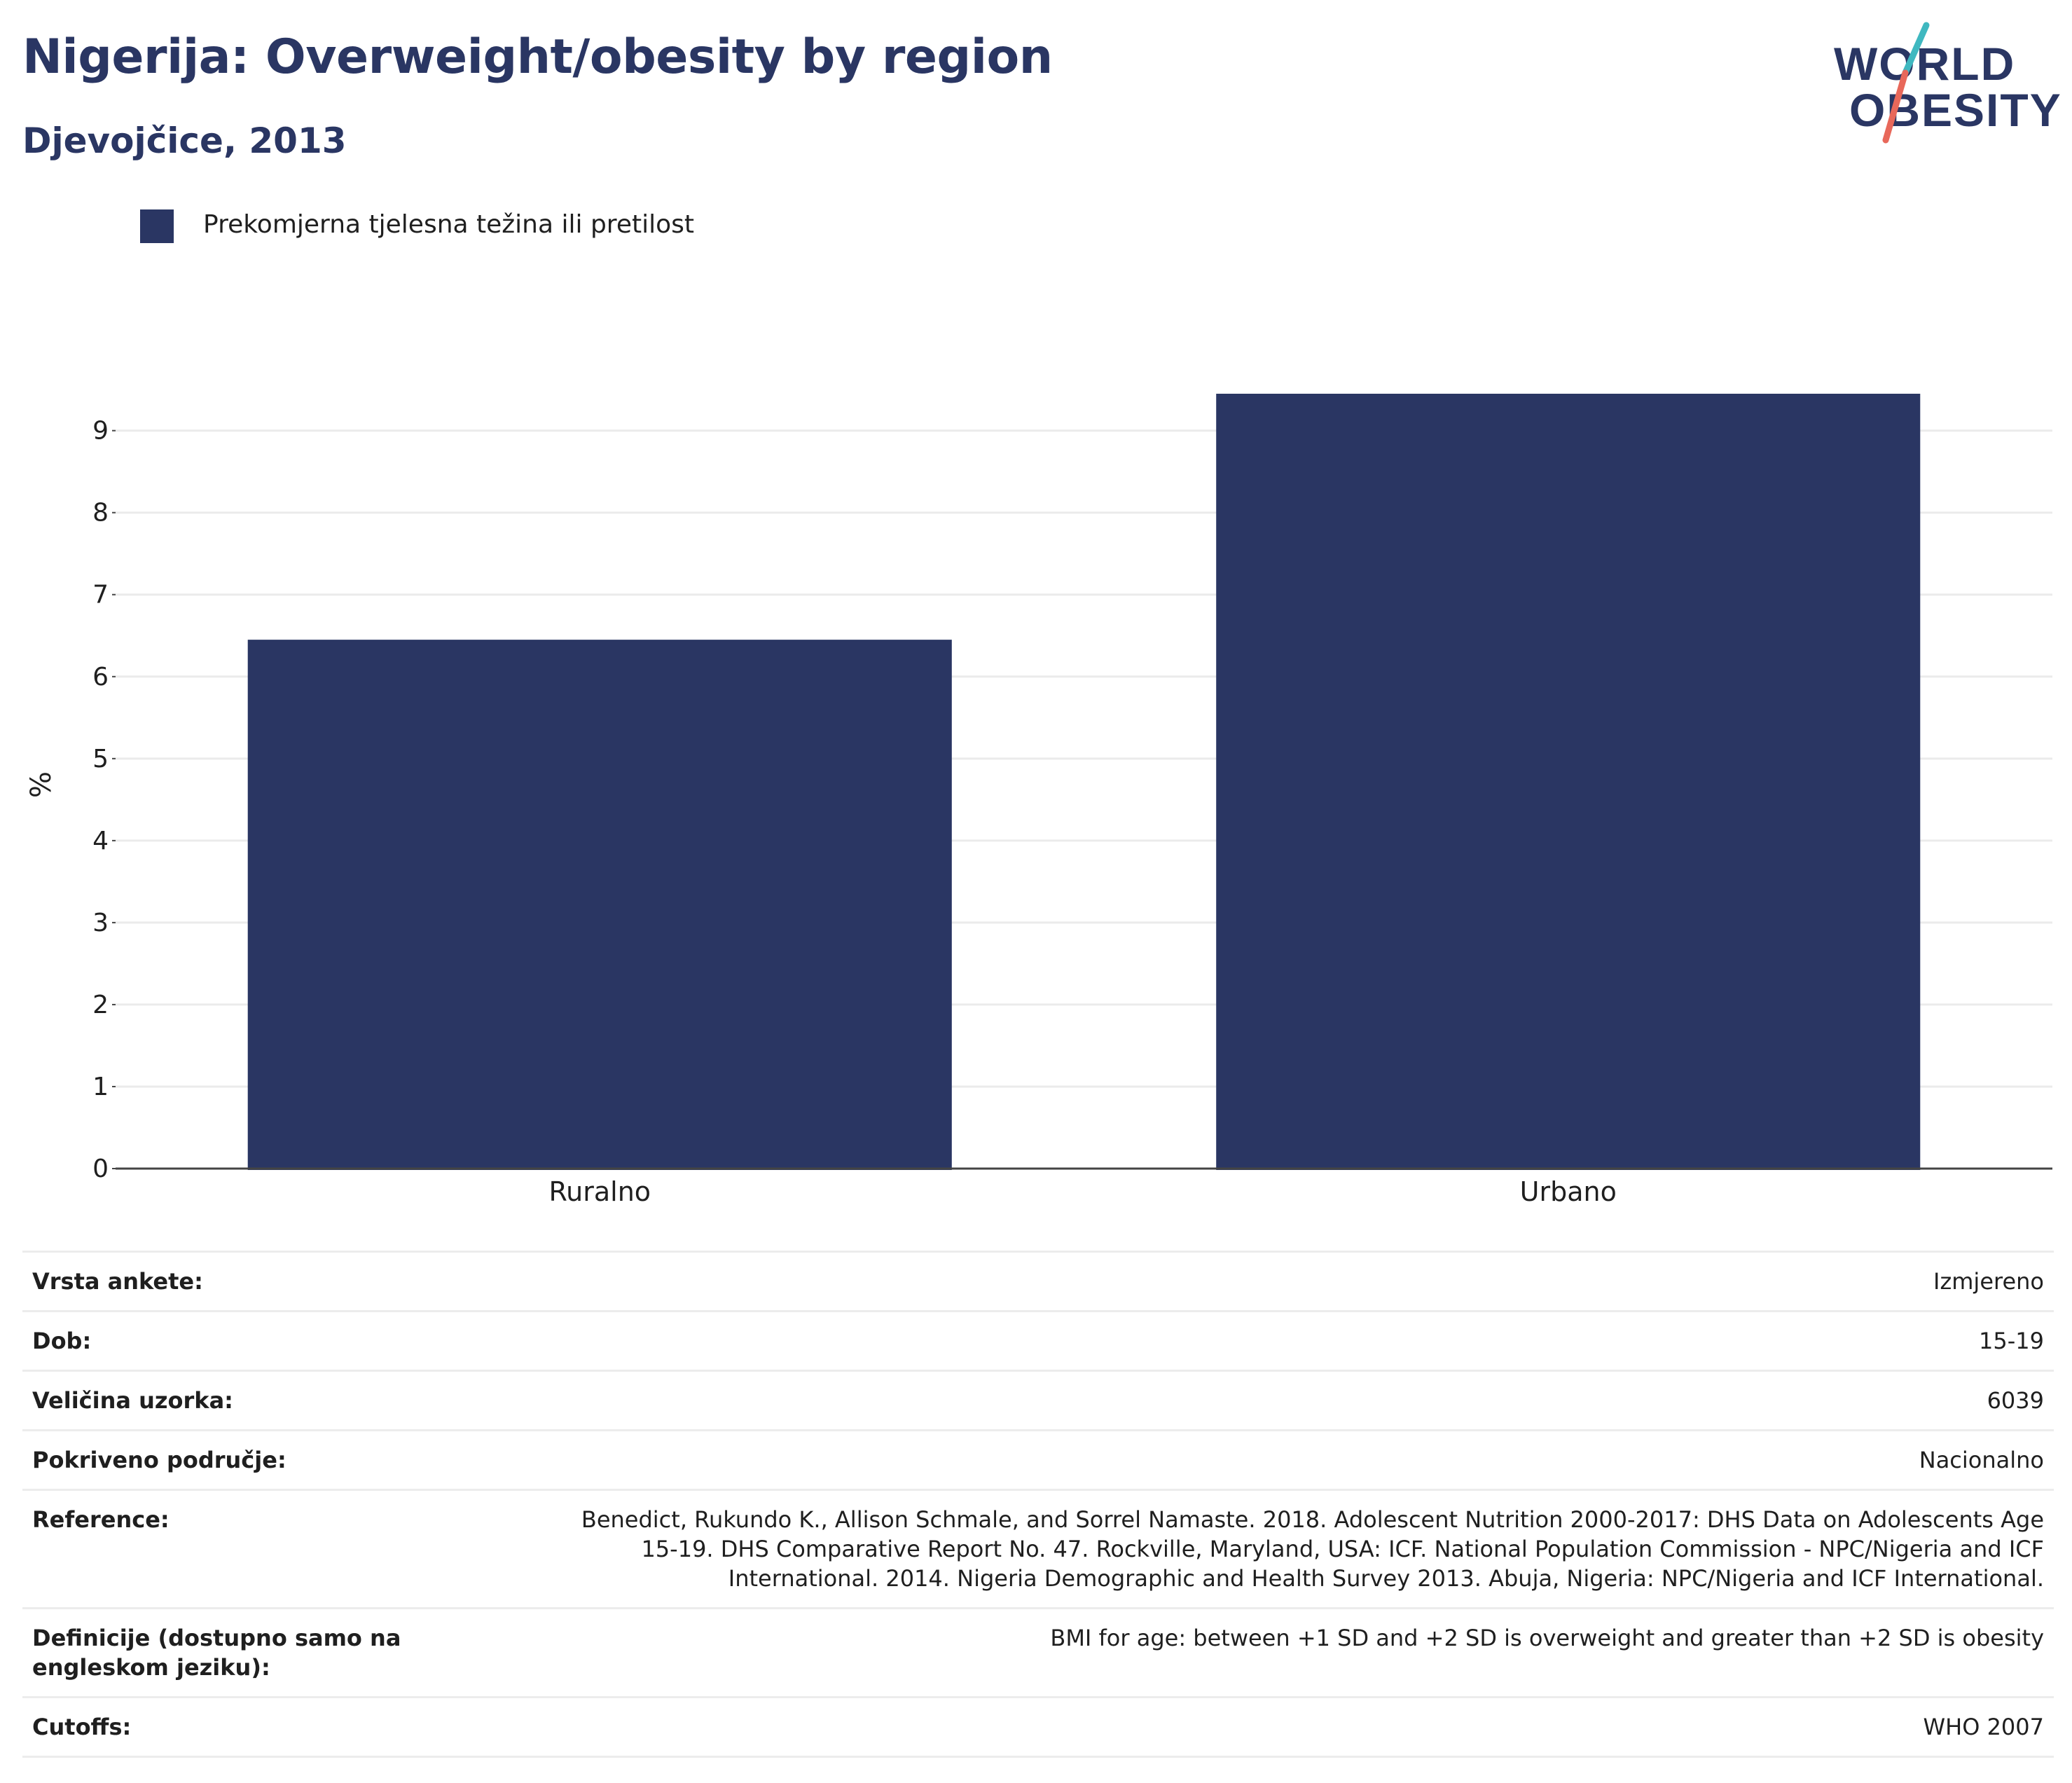  What do you see at coordinates (1569, 782) in the screenshot?
I see `bar-urbano` at bounding box center [1569, 782].